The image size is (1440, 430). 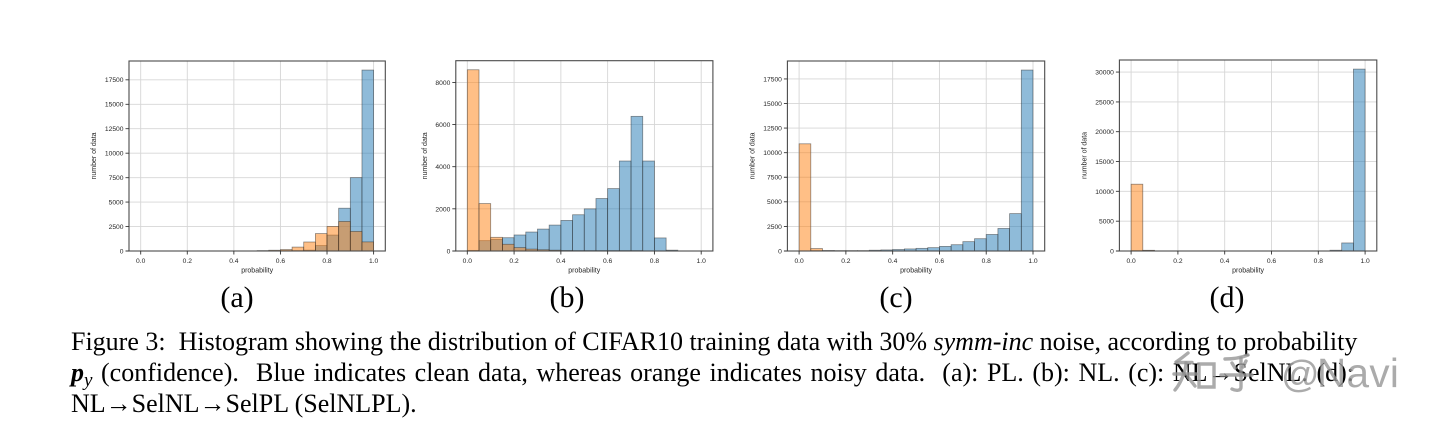 What do you see at coordinates (442, 209) in the screenshot?
I see `svg-text: 2000` at bounding box center [442, 209].